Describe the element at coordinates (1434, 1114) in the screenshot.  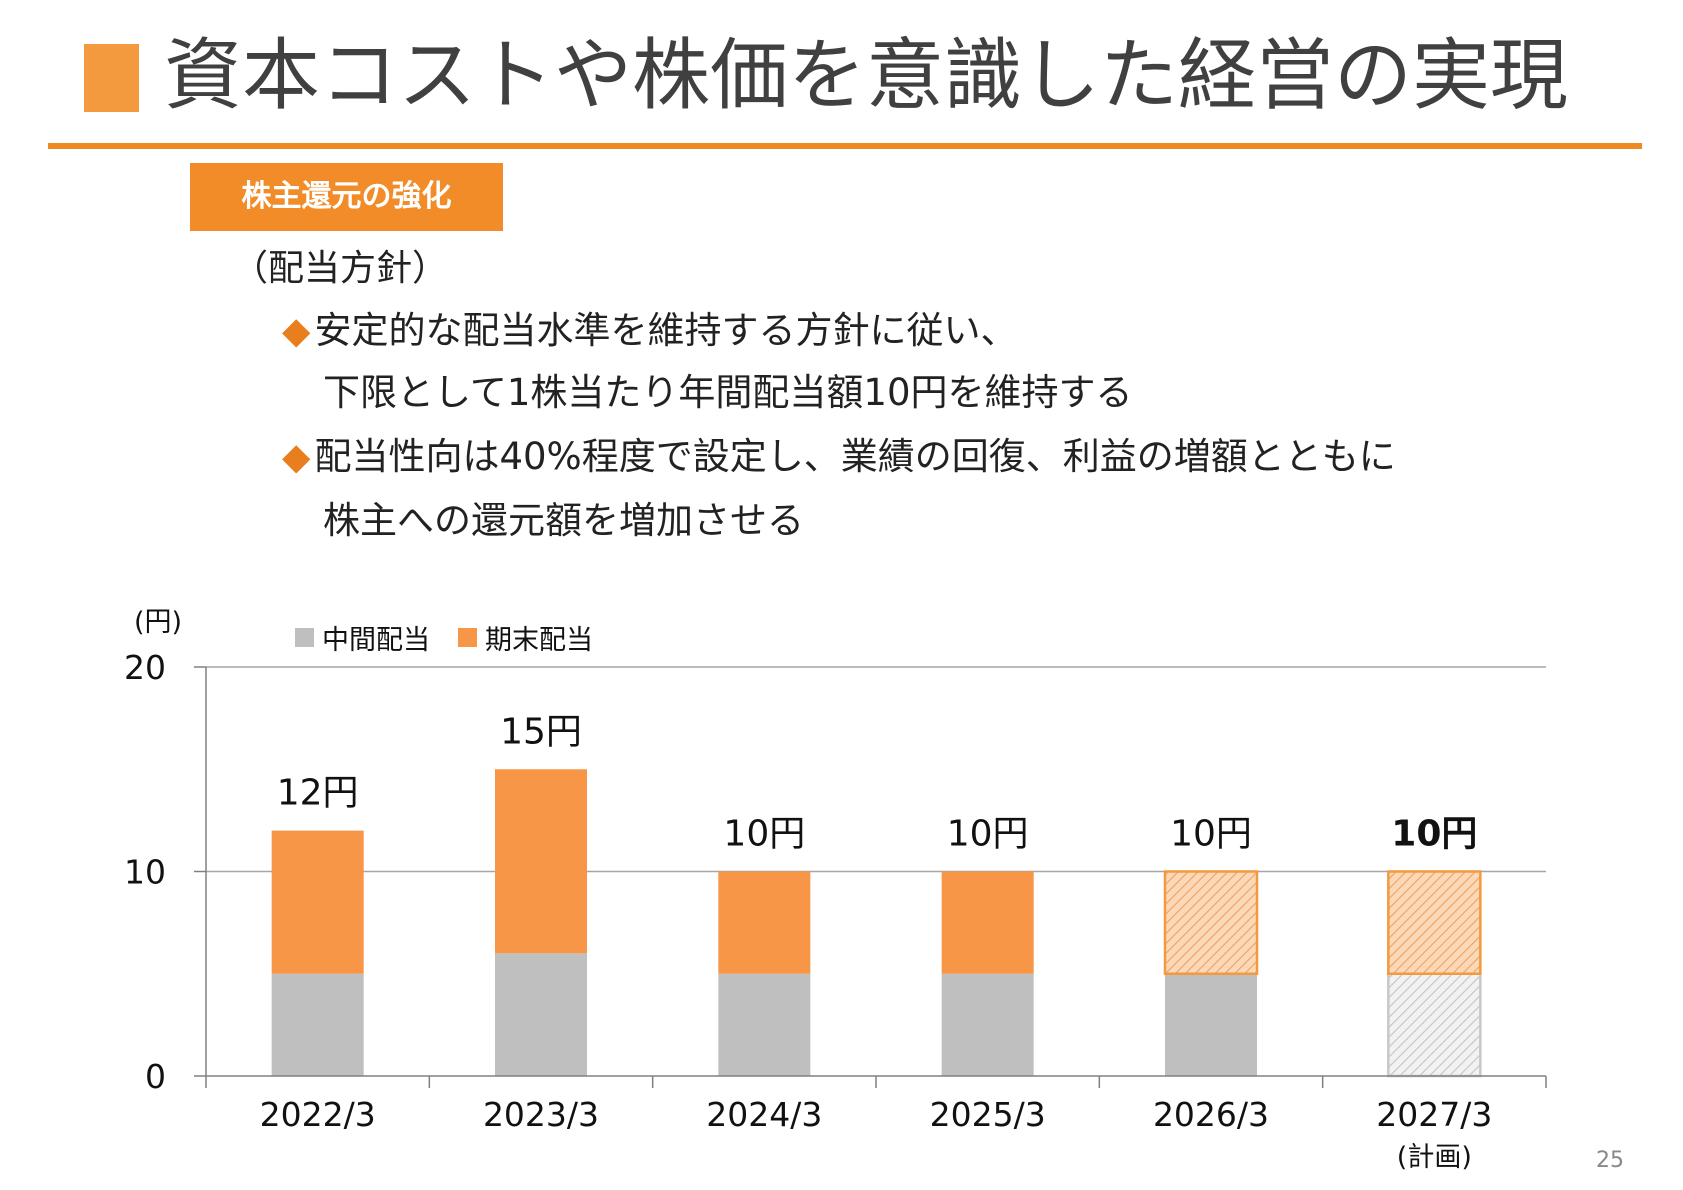
I see `x-tick-label: 2027/3` at that location.